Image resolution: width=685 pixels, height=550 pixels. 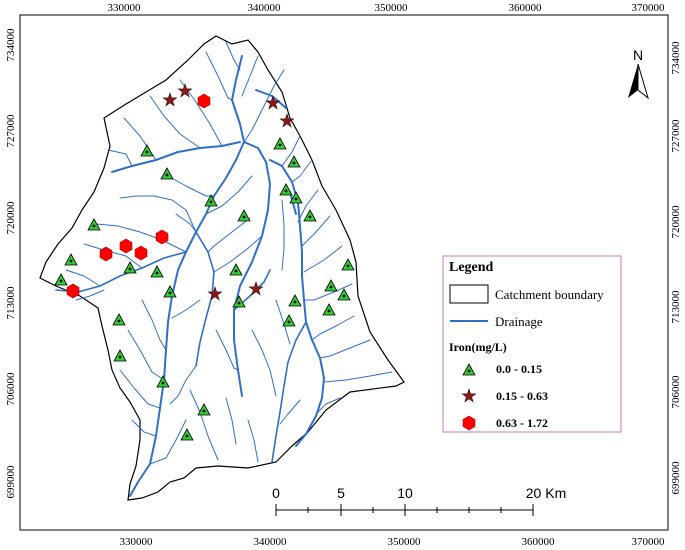 What do you see at coordinates (649, 542) in the screenshot?
I see `x-tick-bottom-4: 370000` at bounding box center [649, 542].